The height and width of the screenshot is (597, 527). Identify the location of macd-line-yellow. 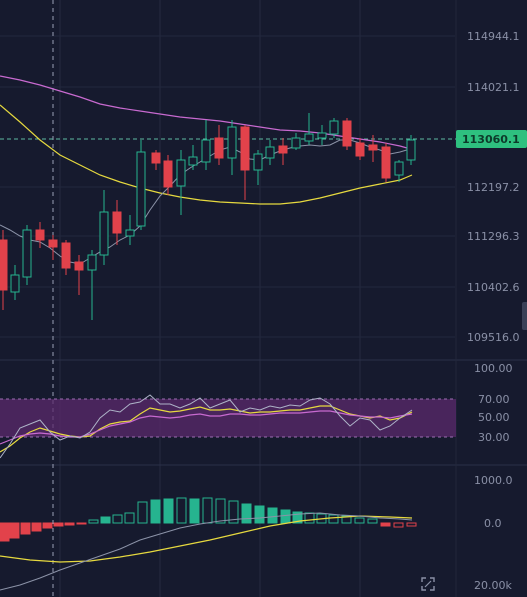
(206, 539).